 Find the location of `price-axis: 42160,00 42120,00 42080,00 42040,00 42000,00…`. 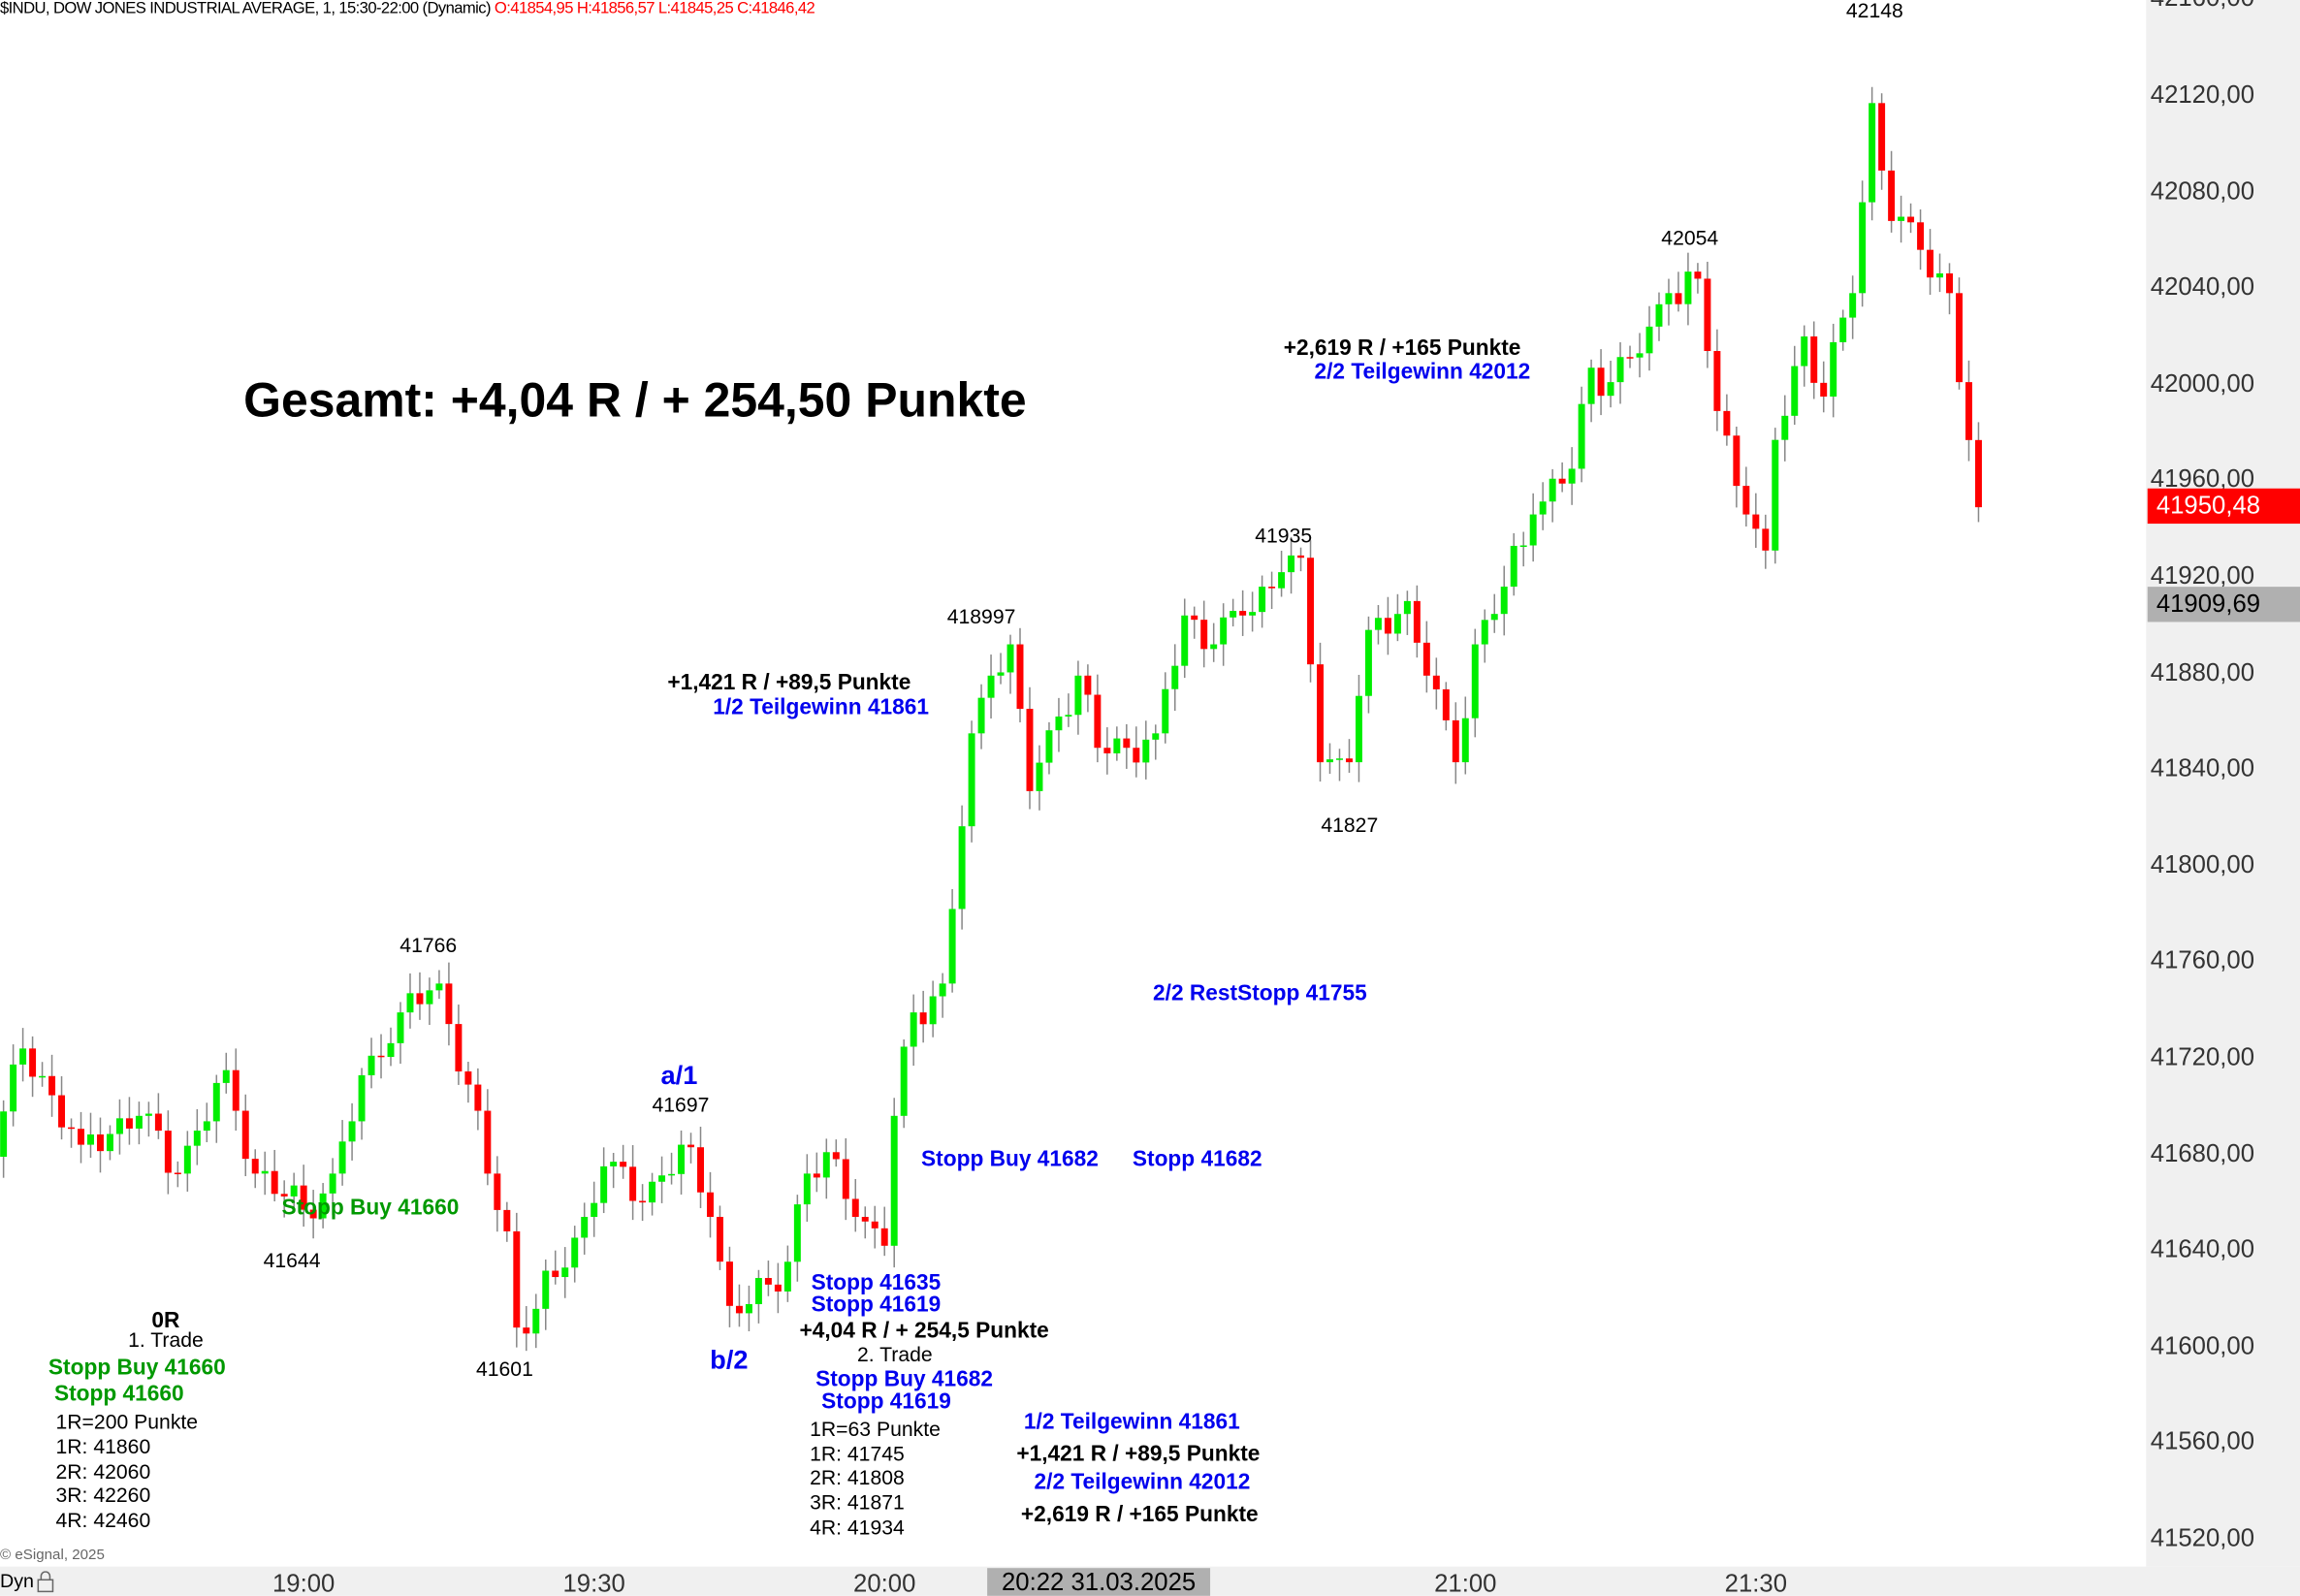

price-axis: 42160,00 42120,00 42080,00 42040,00 42000,00… is located at coordinates (2223, 783).